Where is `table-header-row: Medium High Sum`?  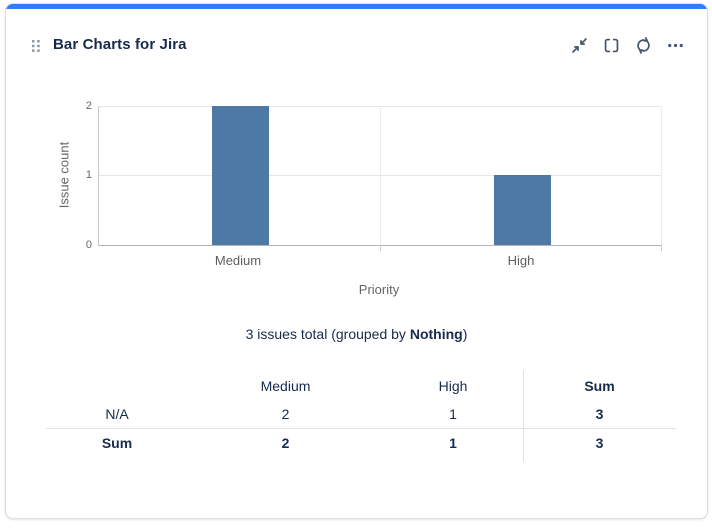 table-header-row: Medium High Sum is located at coordinates (361, 386).